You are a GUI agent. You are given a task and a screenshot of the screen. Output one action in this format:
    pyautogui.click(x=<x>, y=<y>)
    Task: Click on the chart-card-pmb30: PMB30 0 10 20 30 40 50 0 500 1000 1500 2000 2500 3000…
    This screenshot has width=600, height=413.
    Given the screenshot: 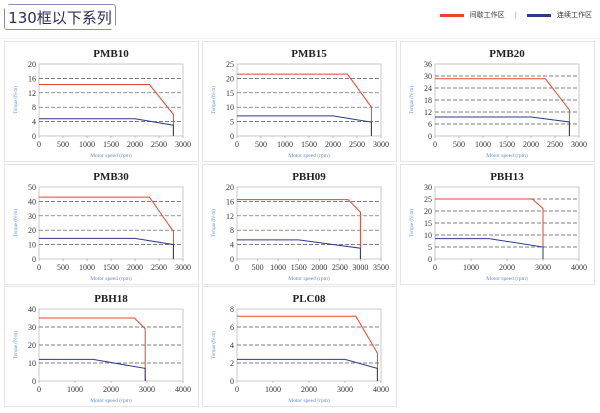 What is the action you would take?
    pyautogui.click(x=101, y=224)
    